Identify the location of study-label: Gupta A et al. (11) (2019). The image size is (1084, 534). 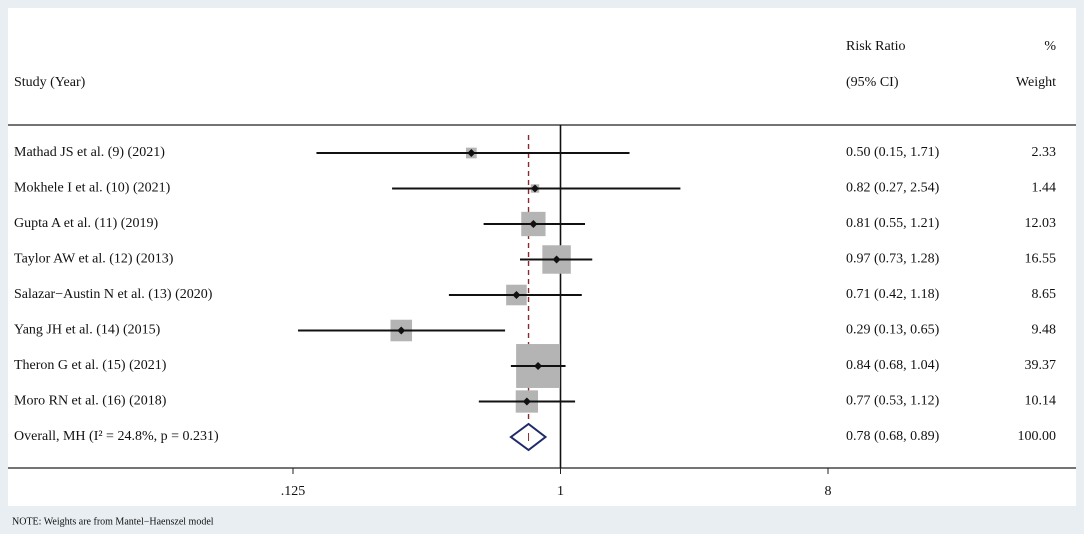
(86, 223).